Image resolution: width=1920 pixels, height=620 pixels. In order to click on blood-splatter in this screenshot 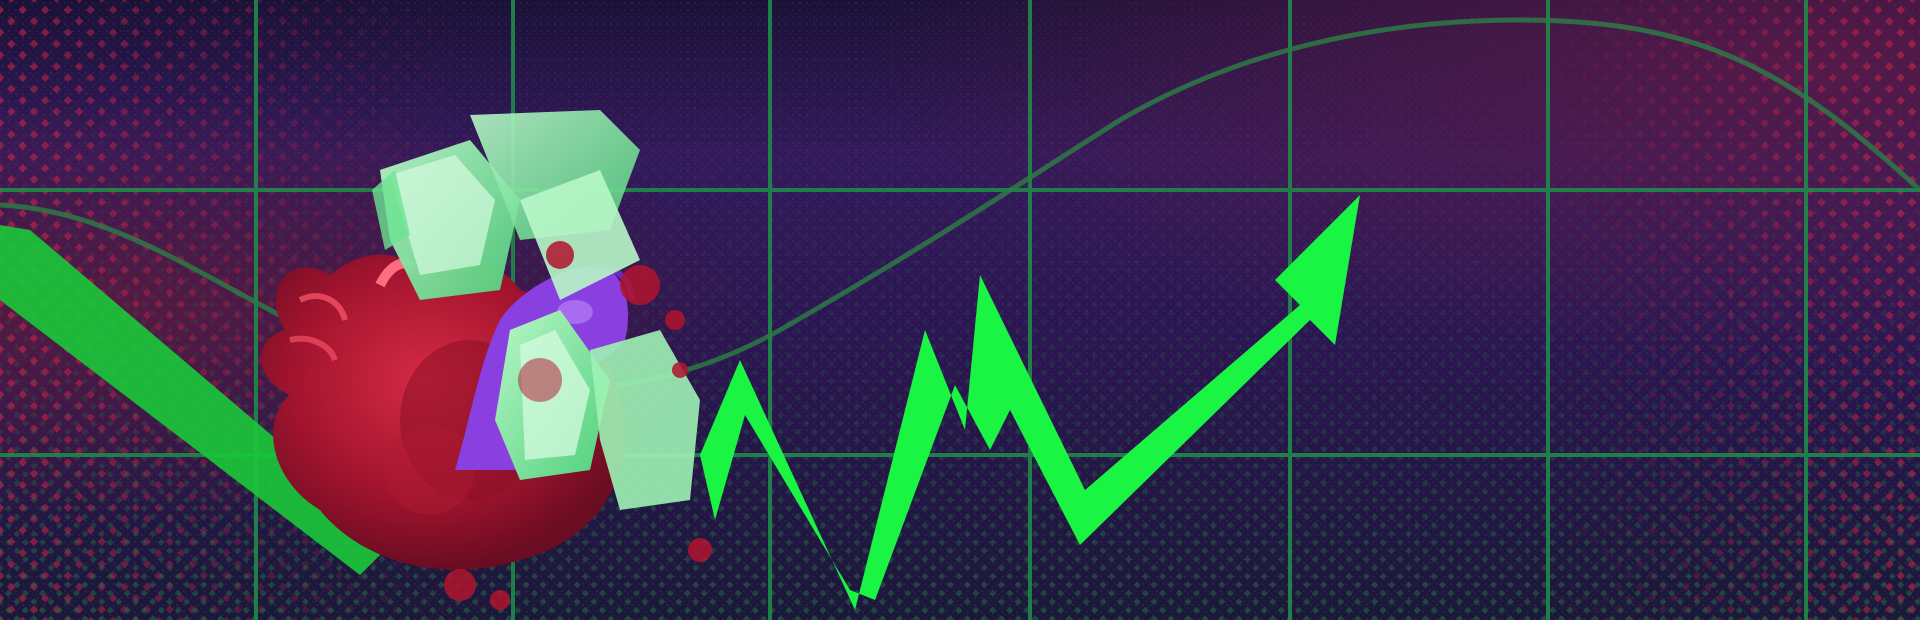, I will do `click(578, 425)`.